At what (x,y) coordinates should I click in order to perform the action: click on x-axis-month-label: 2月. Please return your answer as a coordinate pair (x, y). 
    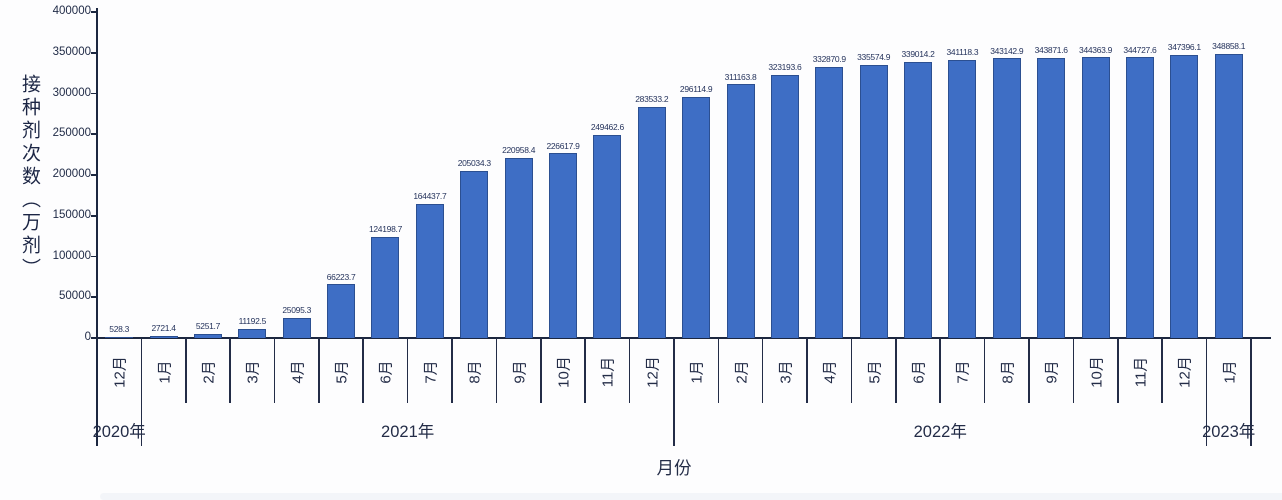
    Looking at the image, I should click on (741, 371).